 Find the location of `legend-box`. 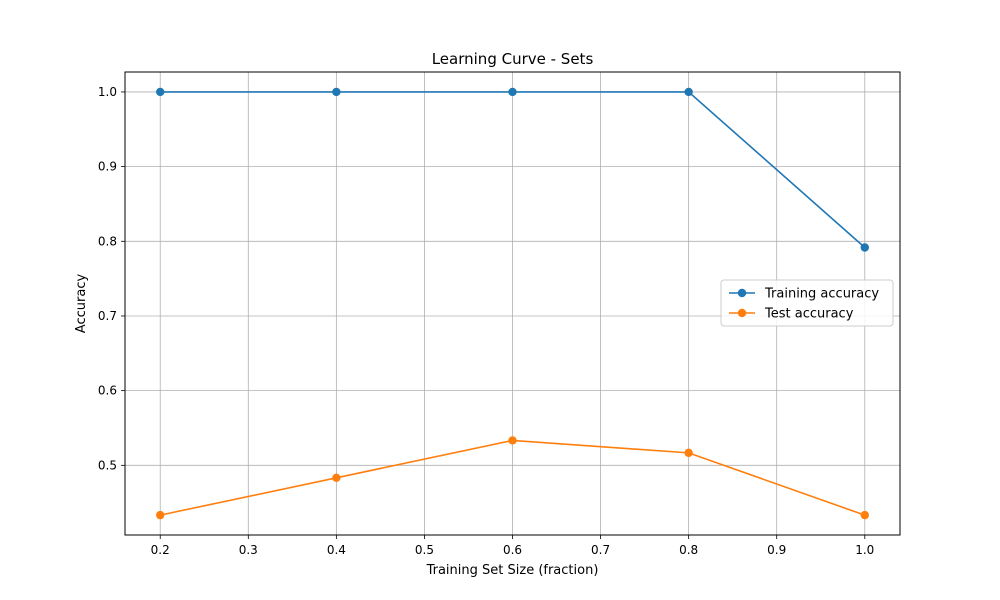

legend-box is located at coordinates (807, 303).